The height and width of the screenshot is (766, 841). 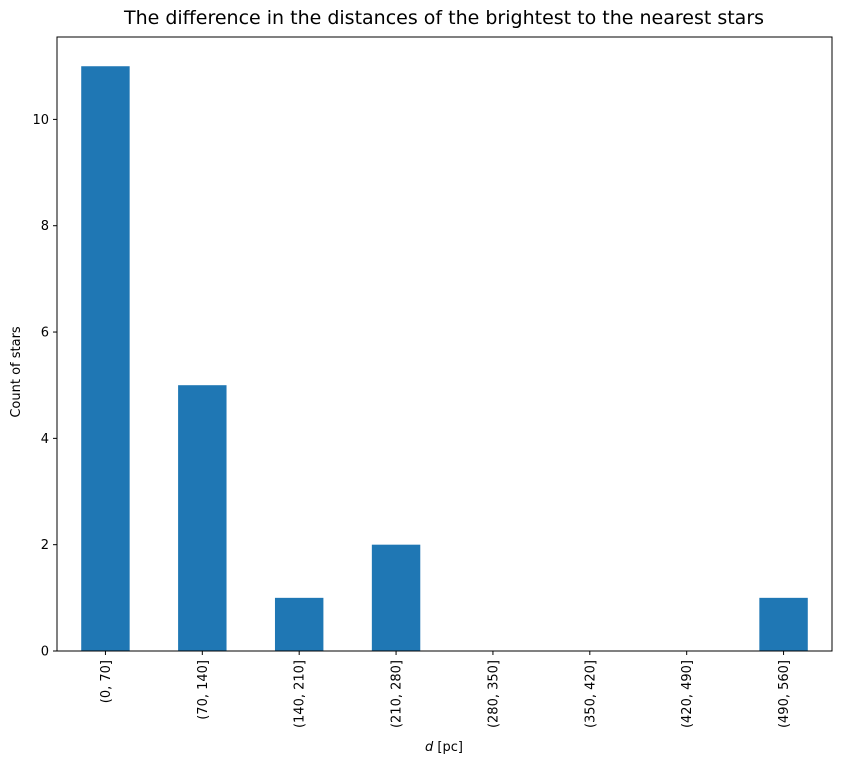 I want to click on x-tick-label-5: (350, 420], so click(x=590, y=694).